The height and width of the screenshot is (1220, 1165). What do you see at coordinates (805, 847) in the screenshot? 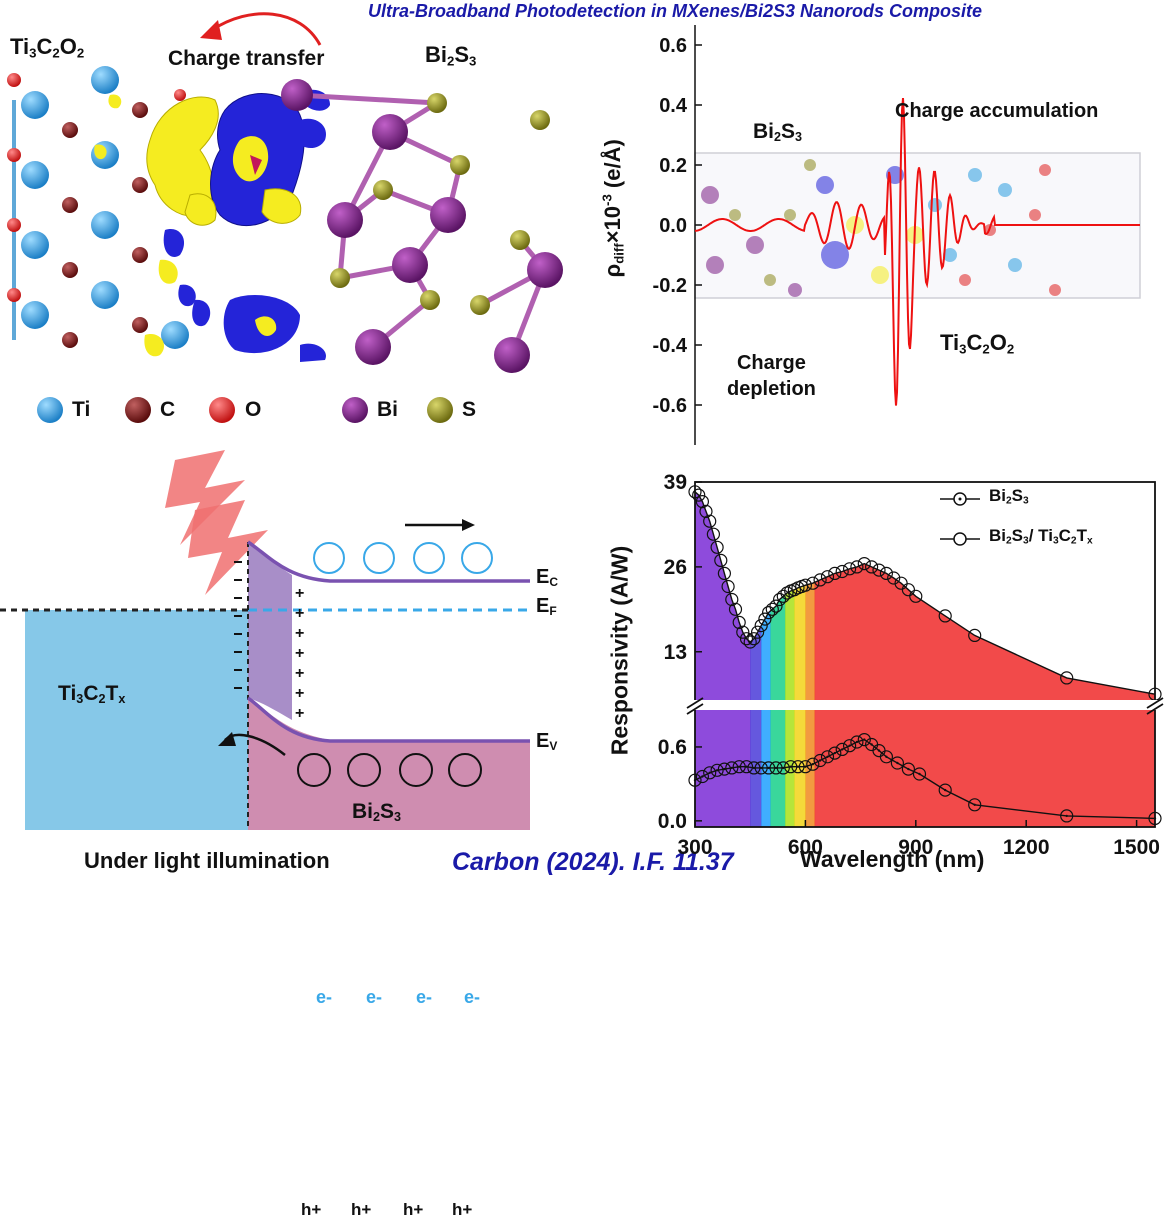
I see `x-tick-label: 600` at bounding box center [805, 847].